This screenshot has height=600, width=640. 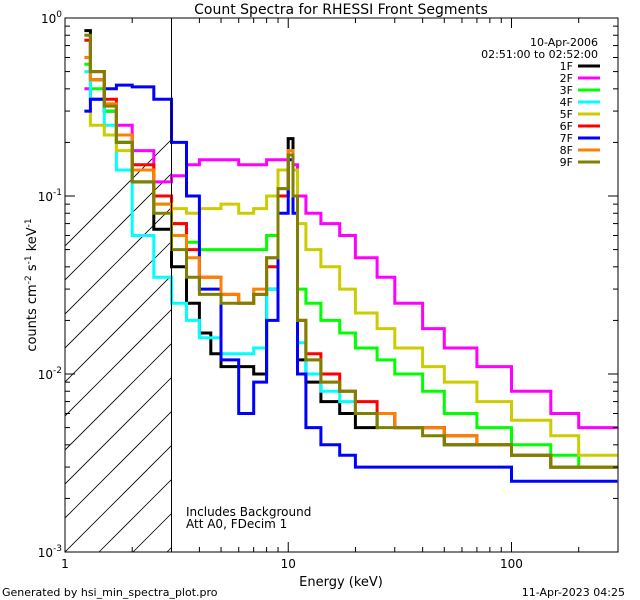 I want to click on time-range-label: 02:51:00 to 02:52:00, so click(x=539, y=54).